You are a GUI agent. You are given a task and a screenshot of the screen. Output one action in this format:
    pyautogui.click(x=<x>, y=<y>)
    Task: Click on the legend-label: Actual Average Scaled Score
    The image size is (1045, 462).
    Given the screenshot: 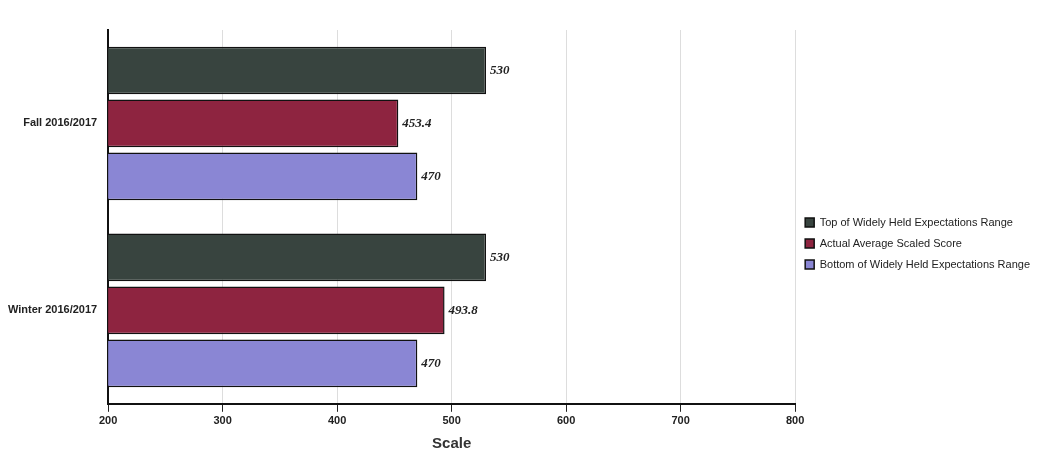 What is the action you would take?
    pyautogui.click(x=890, y=242)
    